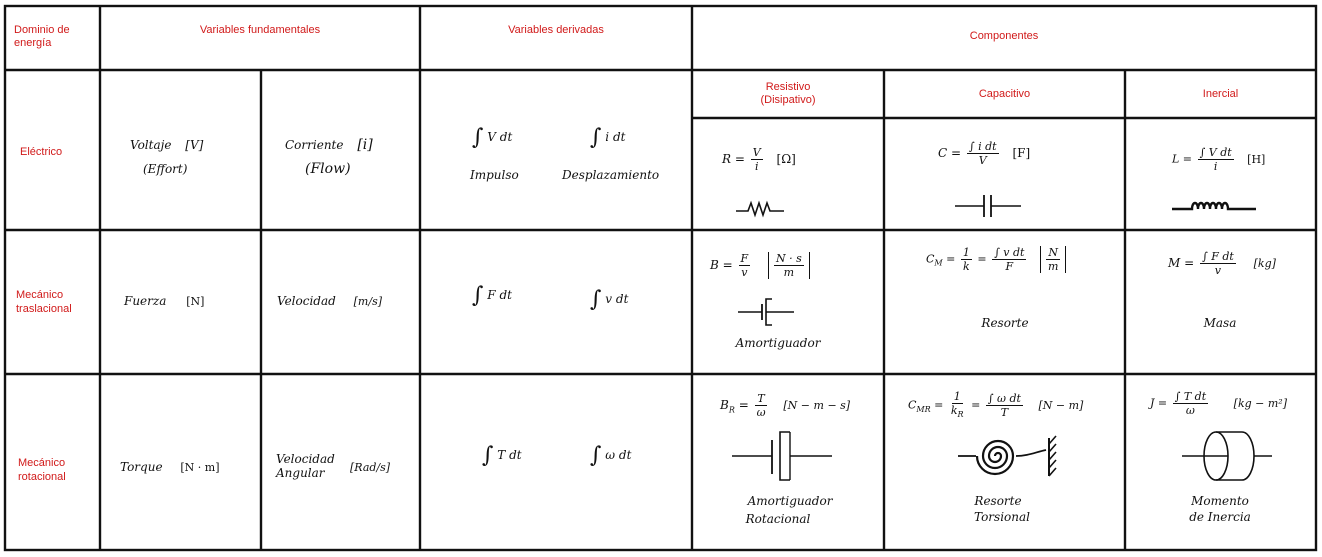 Image resolution: width=1322 pixels, height=557 pixels. I want to click on damper-caption: Amortiguador, so click(778, 343).